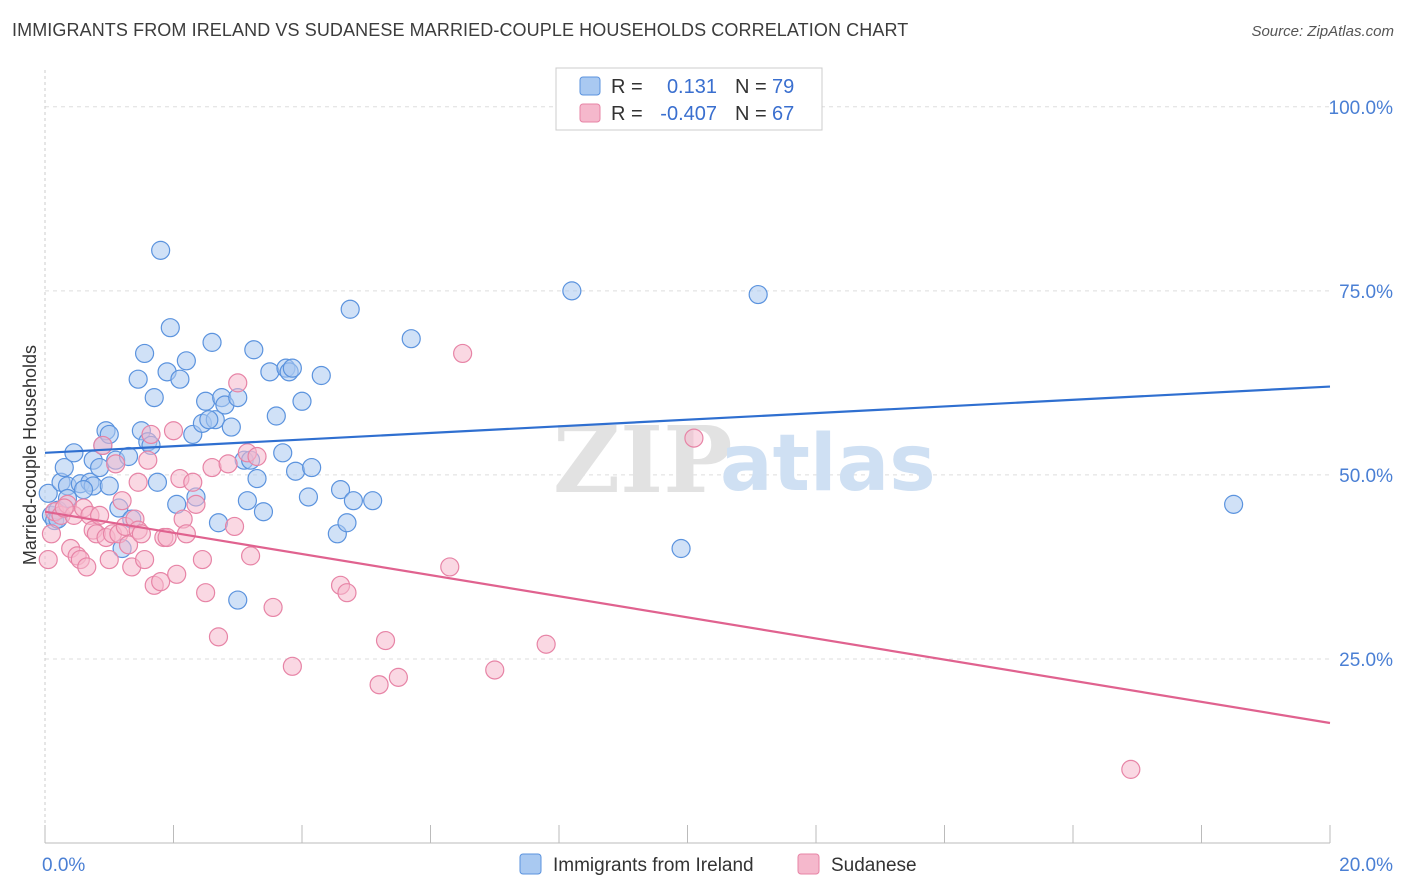 The width and height of the screenshot is (1406, 892). Describe the element at coordinates (1361, 108) in the screenshot. I see `y-tick-label-3: 100.0%` at that location.